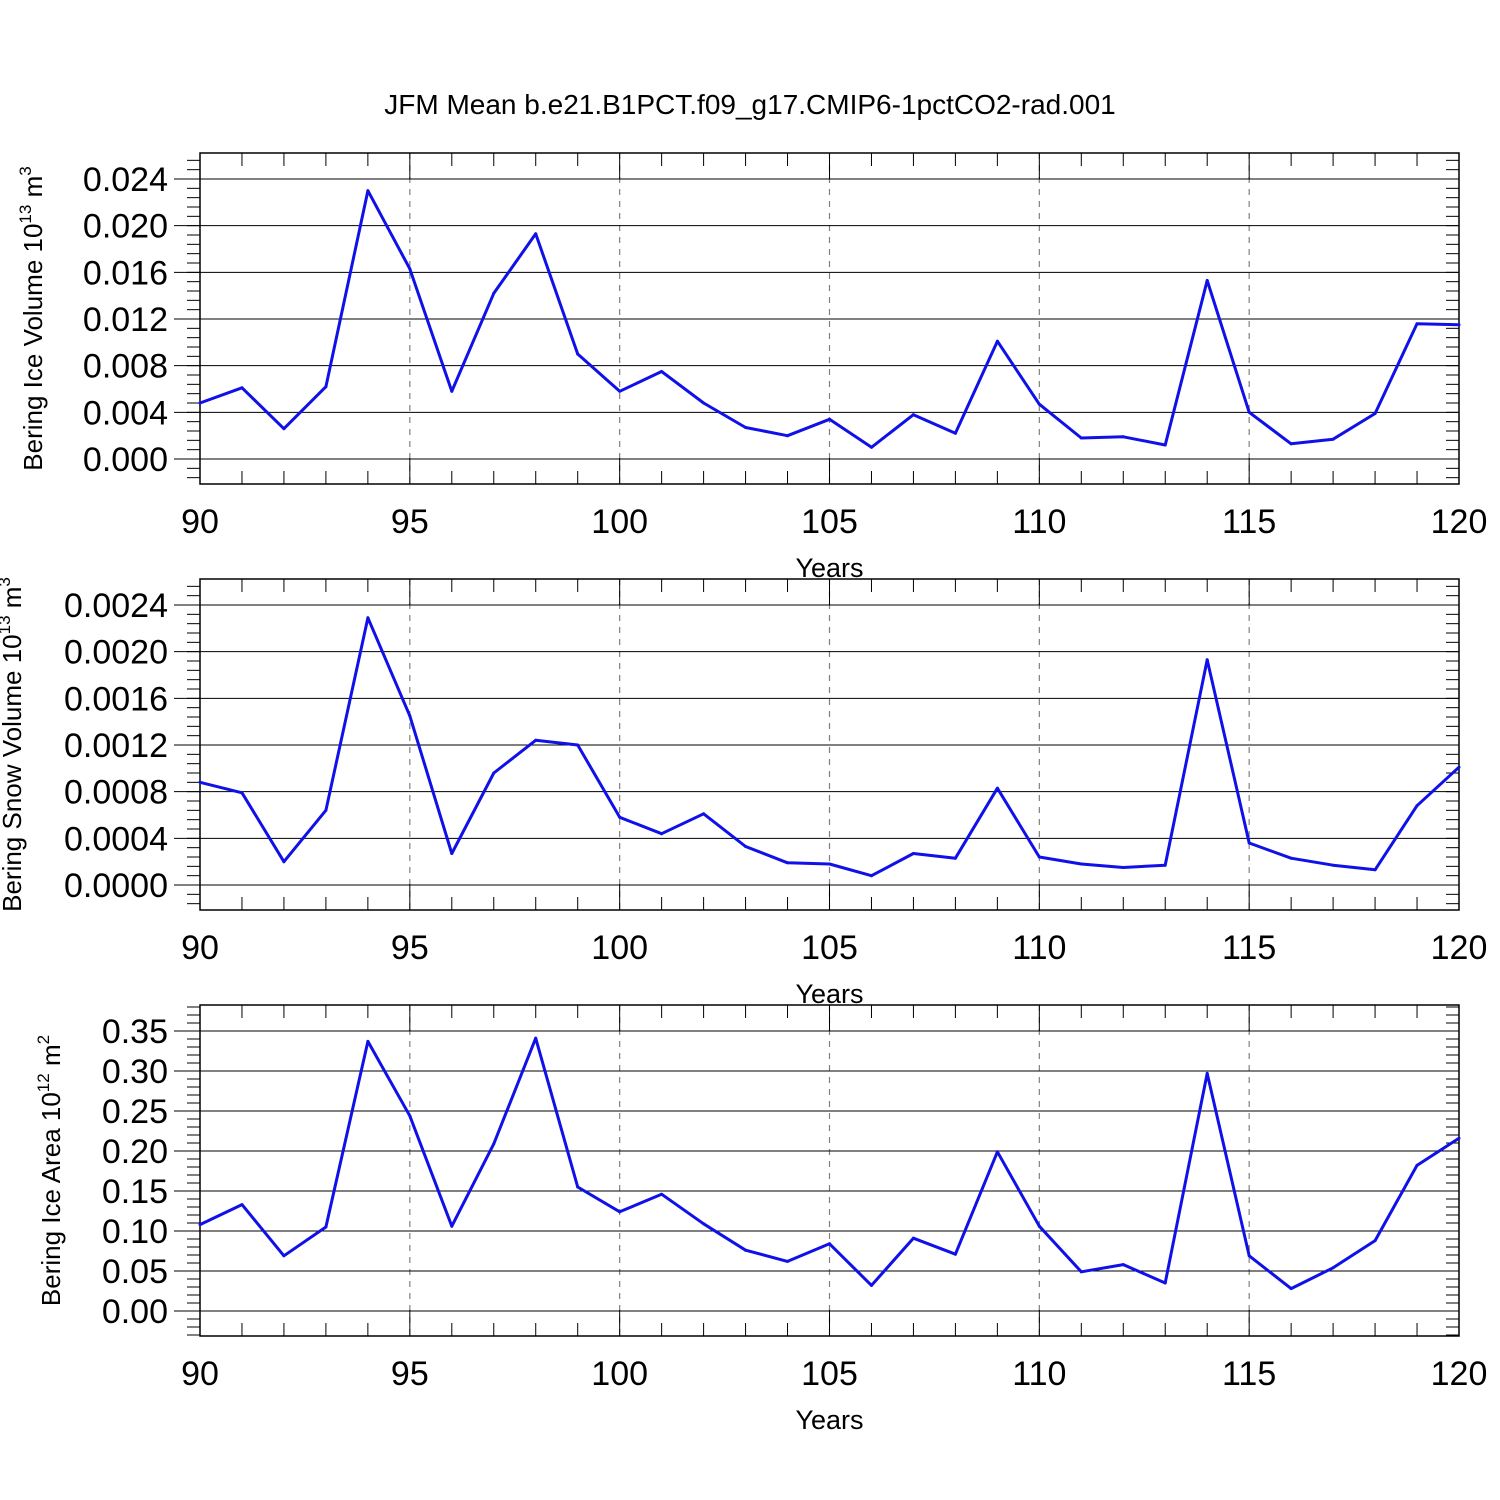  I want to click on y-tick-label: 0.00, so click(135, 1312).